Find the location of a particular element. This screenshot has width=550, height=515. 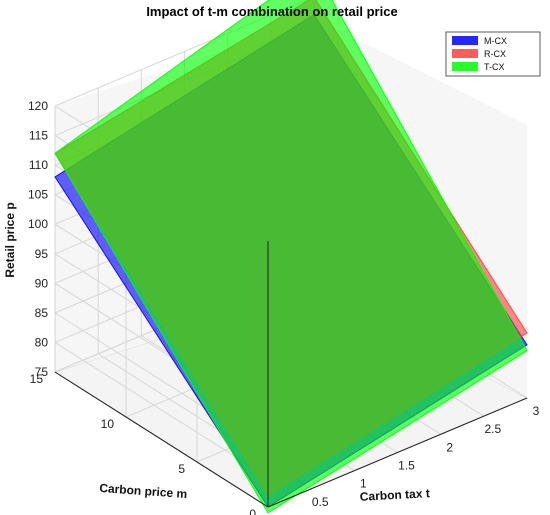

z-tick-label: 120 is located at coordinates (38, 106).